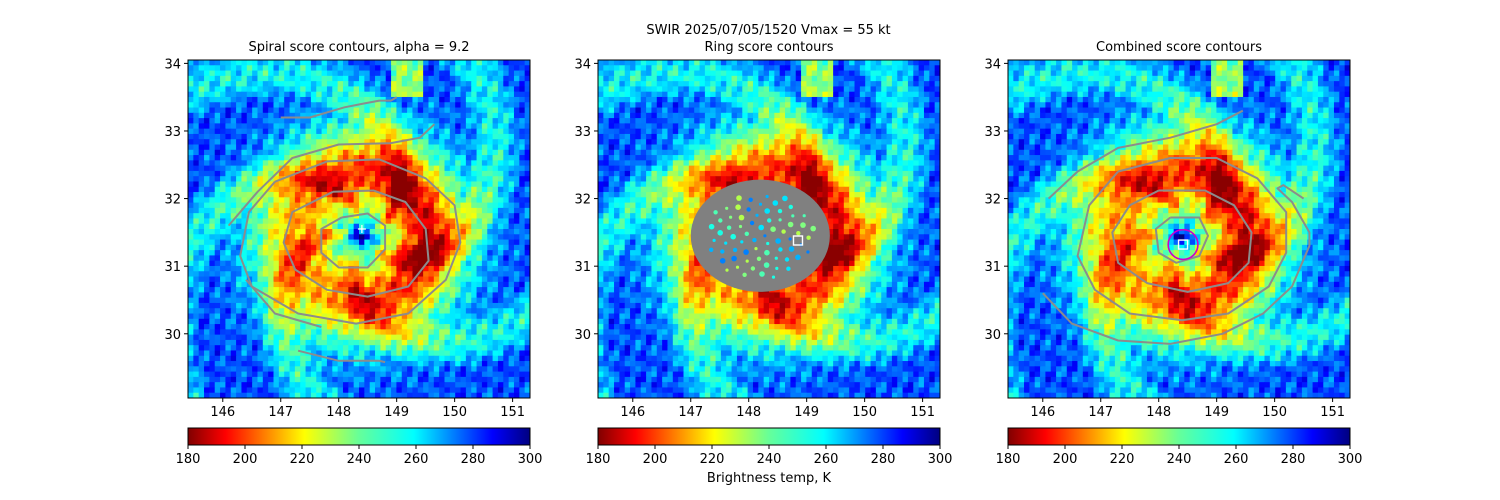 Image resolution: width=1500 pixels, height=500 pixels. I want to click on colorbar-tick-label: 200, so click(1065, 459).